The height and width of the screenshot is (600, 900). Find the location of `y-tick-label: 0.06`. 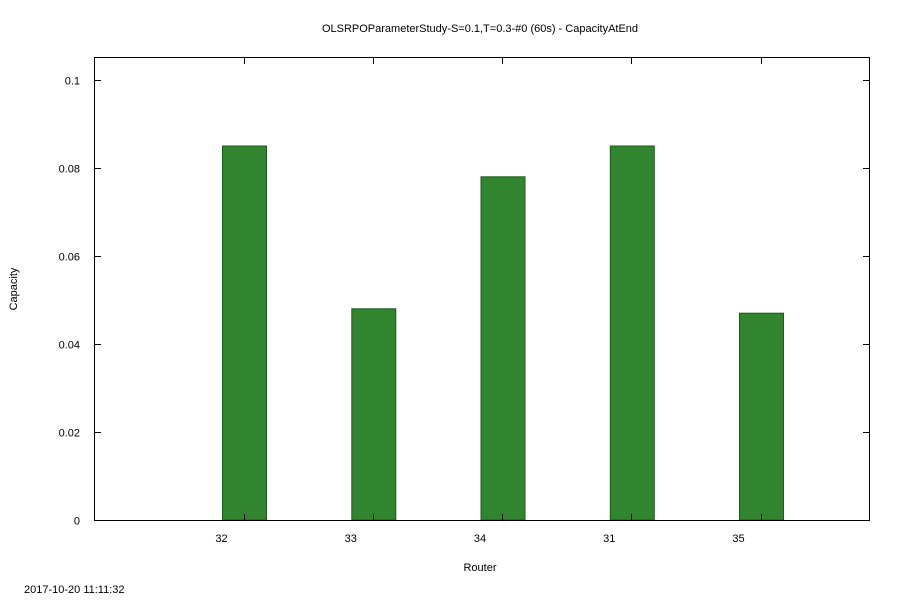

y-tick-label: 0.06 is located at coordinates (69, 258).